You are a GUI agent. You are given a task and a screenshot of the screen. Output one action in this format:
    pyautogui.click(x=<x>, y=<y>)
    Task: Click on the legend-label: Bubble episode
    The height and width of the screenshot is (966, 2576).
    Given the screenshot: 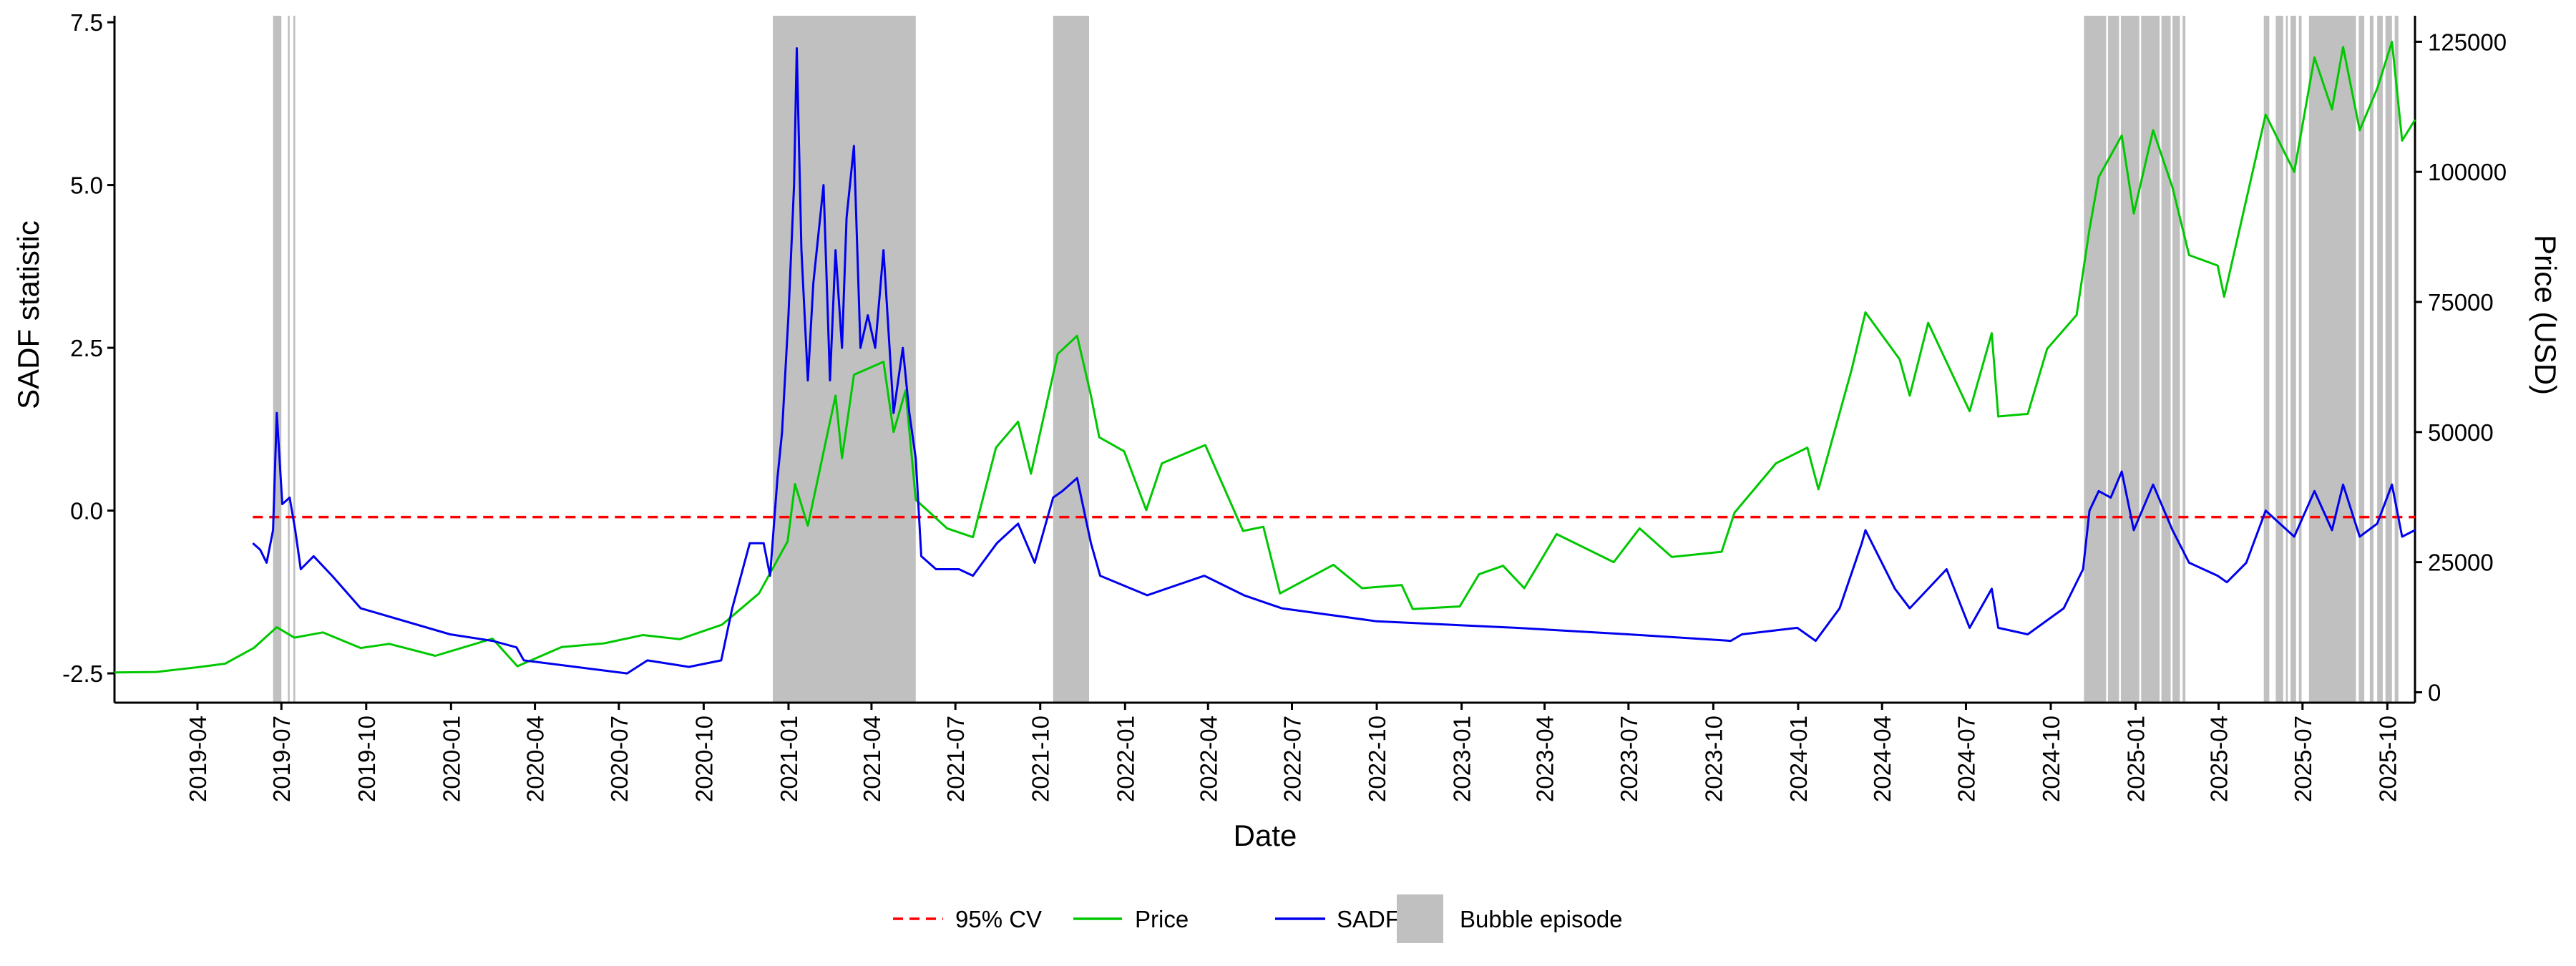 What is the action you would take?
    pyautogui.click(x=1541, y=919)
    